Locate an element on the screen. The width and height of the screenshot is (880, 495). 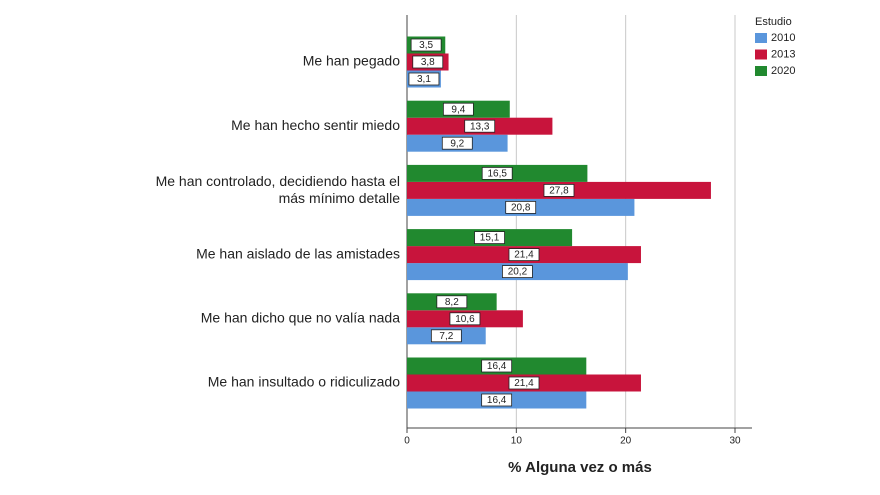
value-label: 15,1 is located at coordinates (490, 238).